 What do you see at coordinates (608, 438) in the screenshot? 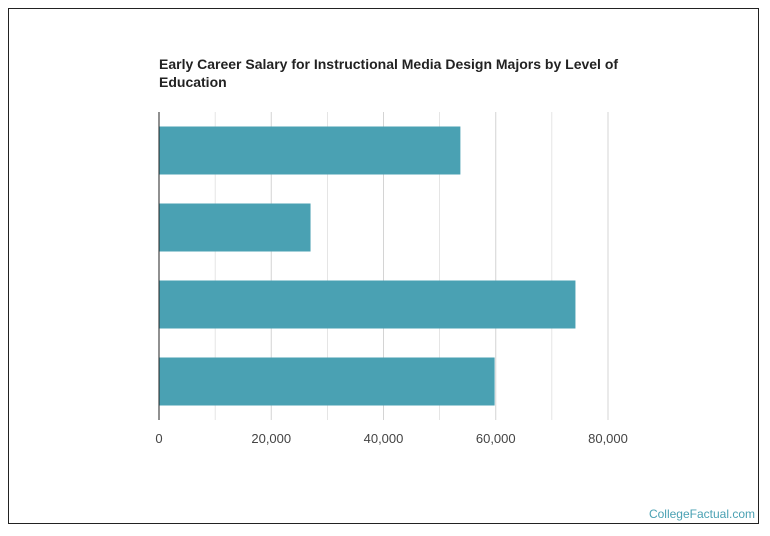
I see `x-tick-label: 80,000` at bounding box center [608, 438].